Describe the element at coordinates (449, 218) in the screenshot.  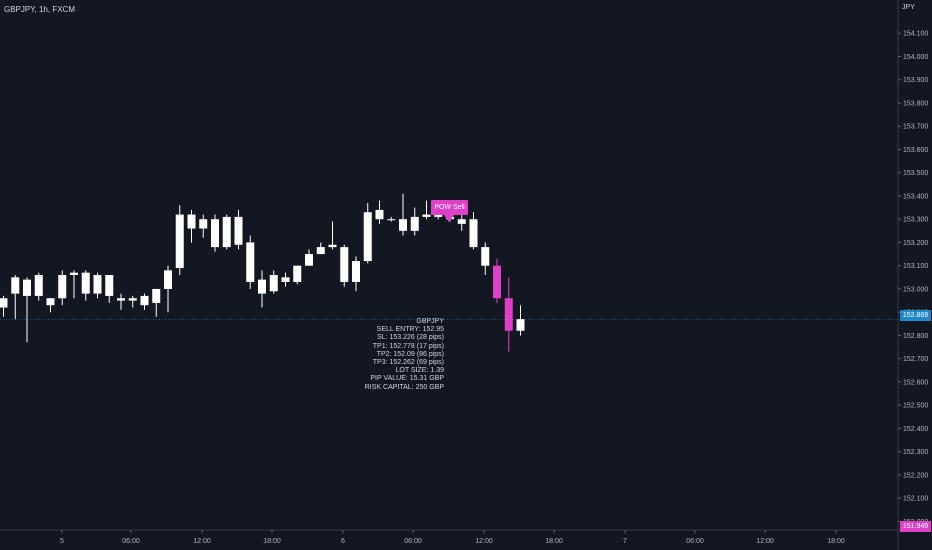
I see `signal-pointer` at that location.